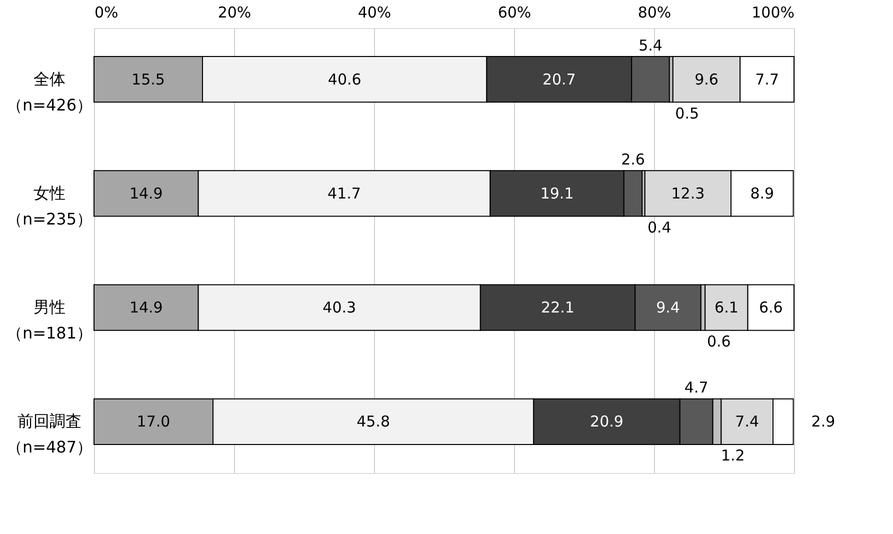  I want to click on data-label: 1.2, so click(733, 455).